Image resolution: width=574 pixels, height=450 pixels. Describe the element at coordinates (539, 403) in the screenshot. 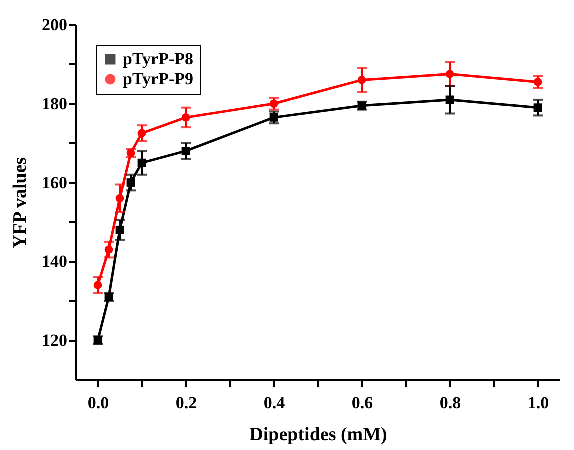

I see `x-tick-label: 1.0` at that location.